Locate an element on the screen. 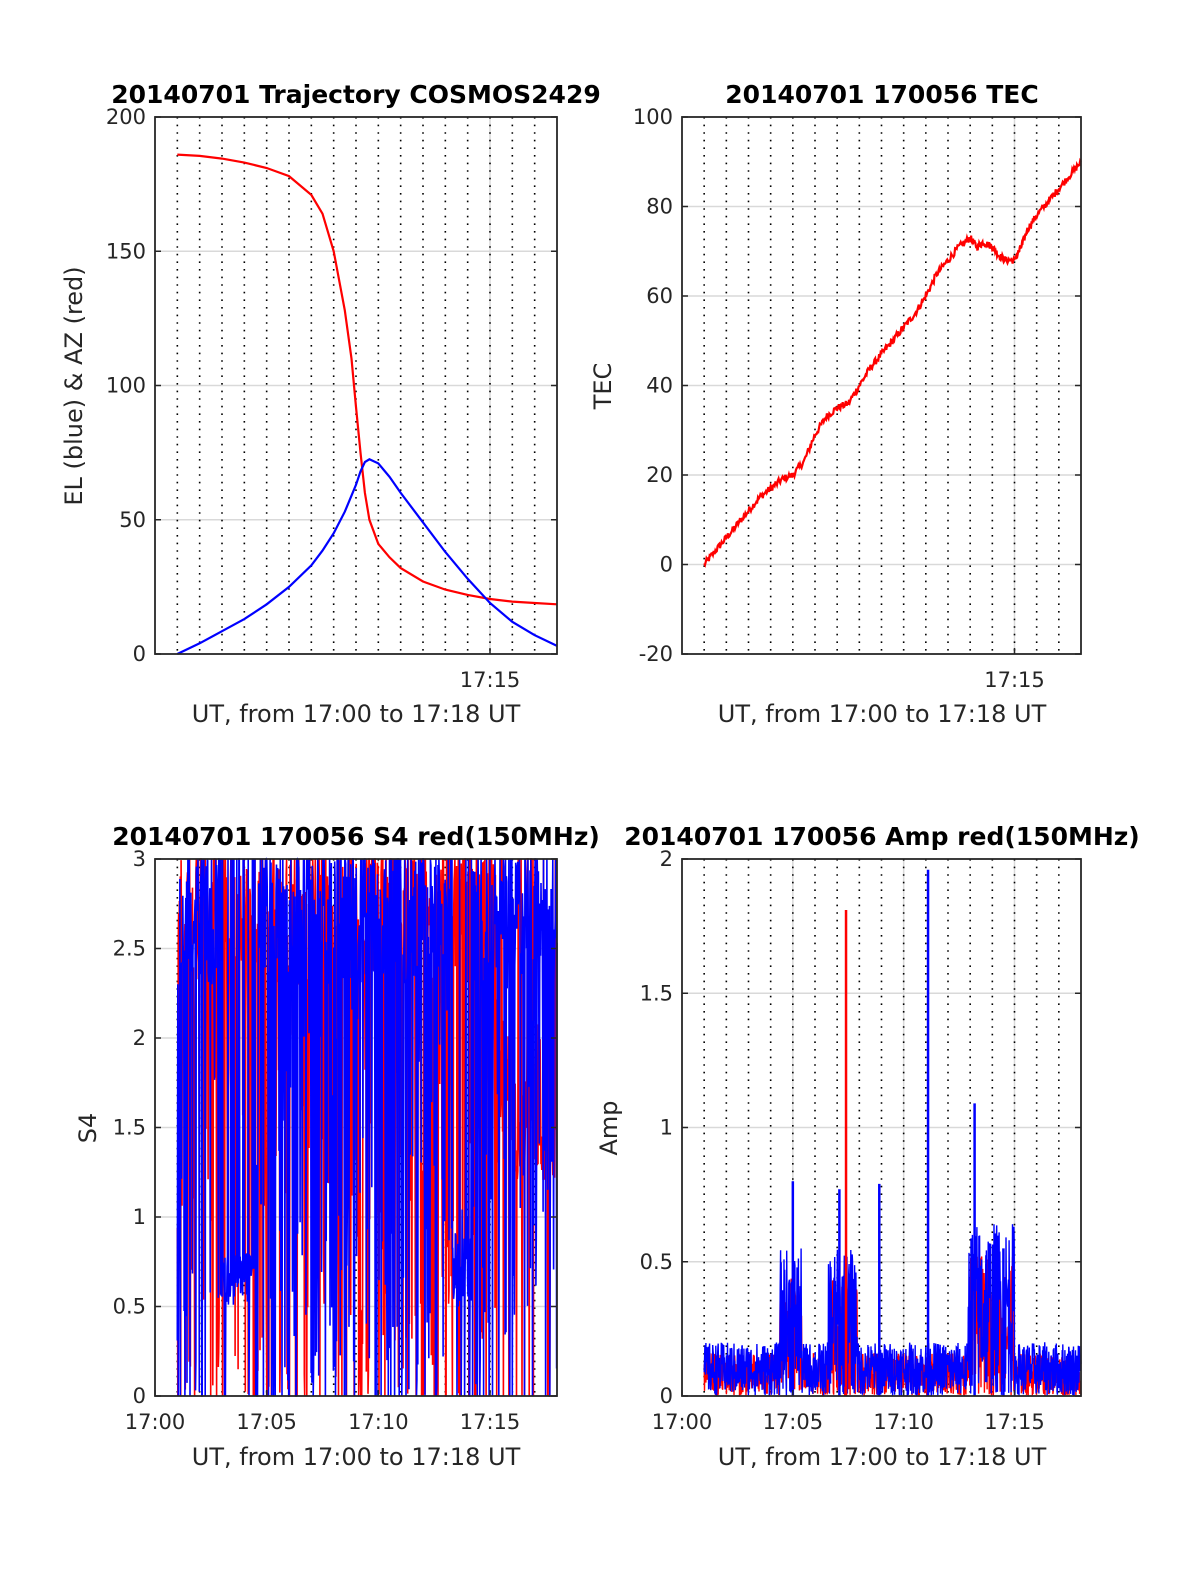  trajectory-xlabel: UT, from 17:00 to 17:18 UT is located at coordinates (356, 714).